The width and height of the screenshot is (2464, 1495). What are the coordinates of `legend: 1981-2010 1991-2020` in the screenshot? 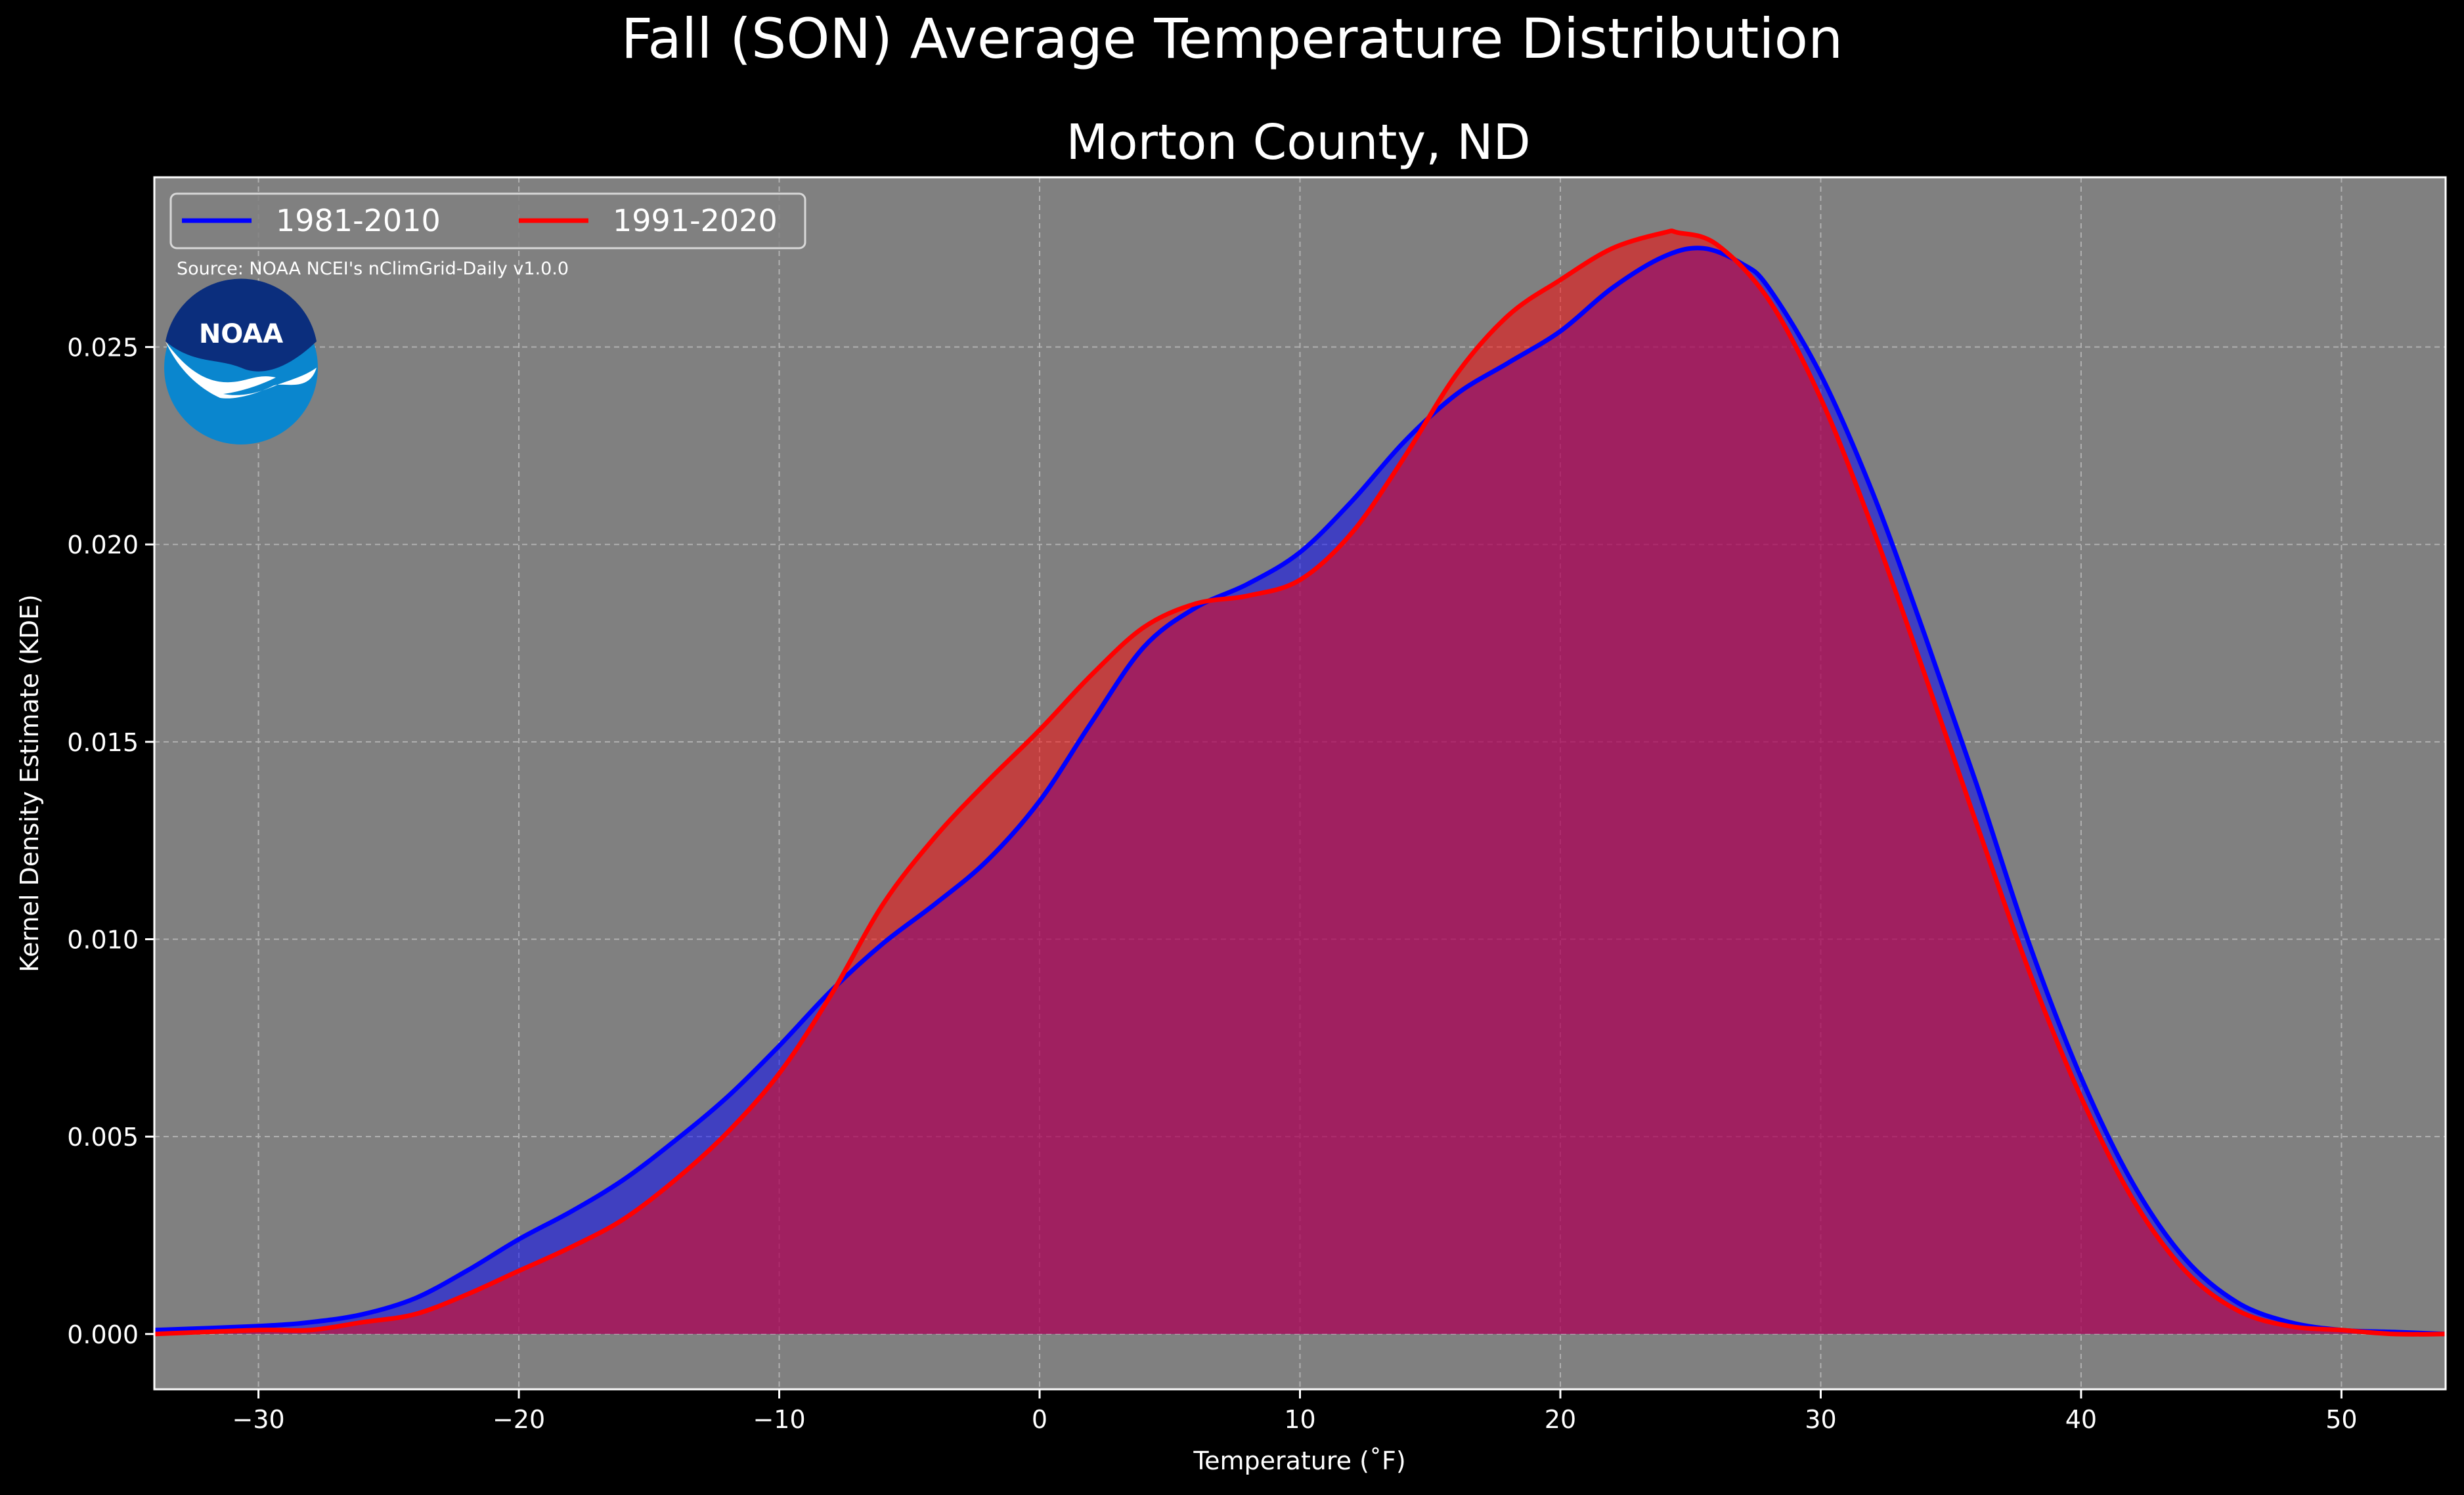 It's located at (488, 220).